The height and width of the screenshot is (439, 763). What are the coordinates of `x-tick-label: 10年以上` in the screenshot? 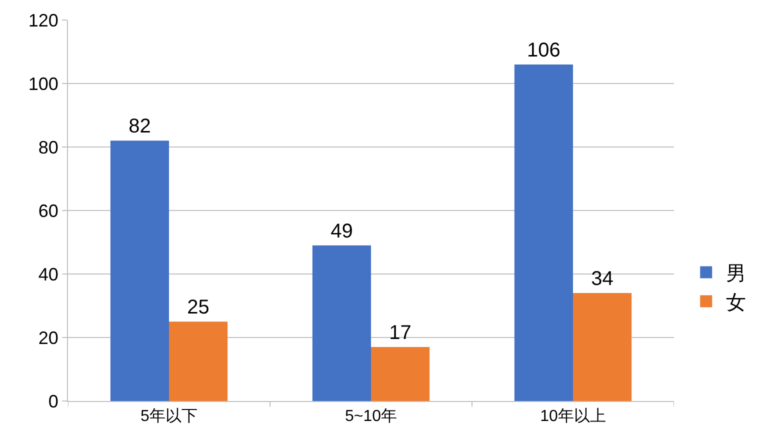 It's located at (573, 416).